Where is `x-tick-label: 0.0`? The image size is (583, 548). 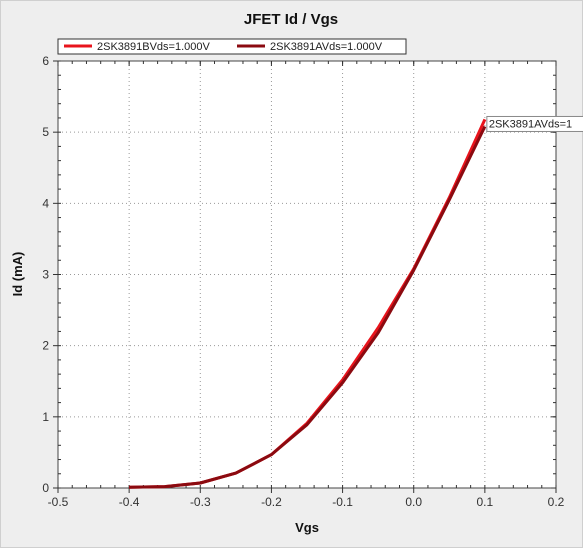
x-tick-label: 0.0 is located at coordinates (413, 502).